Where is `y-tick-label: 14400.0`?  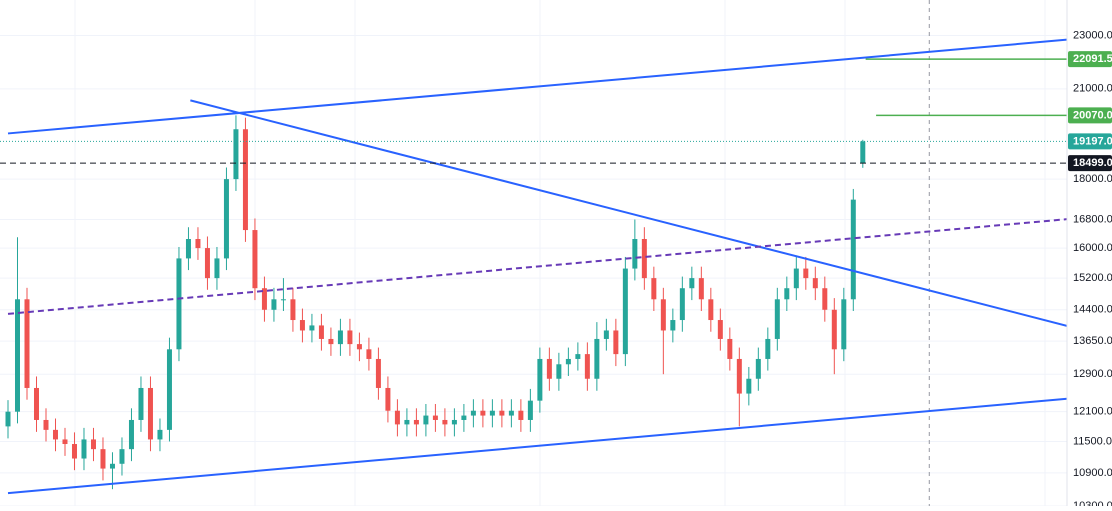
y-tick-label: 14400.0 is located at coordinates (1092, 310).